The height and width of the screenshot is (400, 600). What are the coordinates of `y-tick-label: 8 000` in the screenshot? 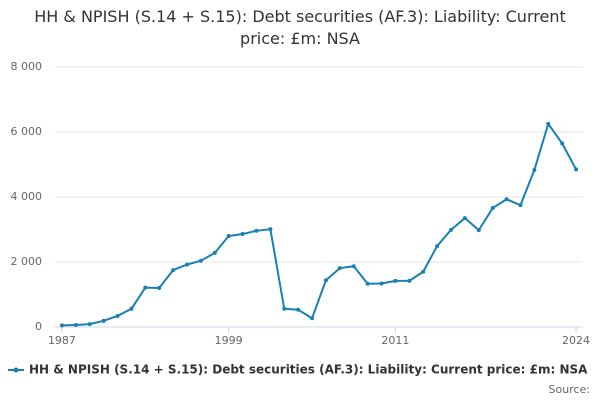 It's located at (27, 66).